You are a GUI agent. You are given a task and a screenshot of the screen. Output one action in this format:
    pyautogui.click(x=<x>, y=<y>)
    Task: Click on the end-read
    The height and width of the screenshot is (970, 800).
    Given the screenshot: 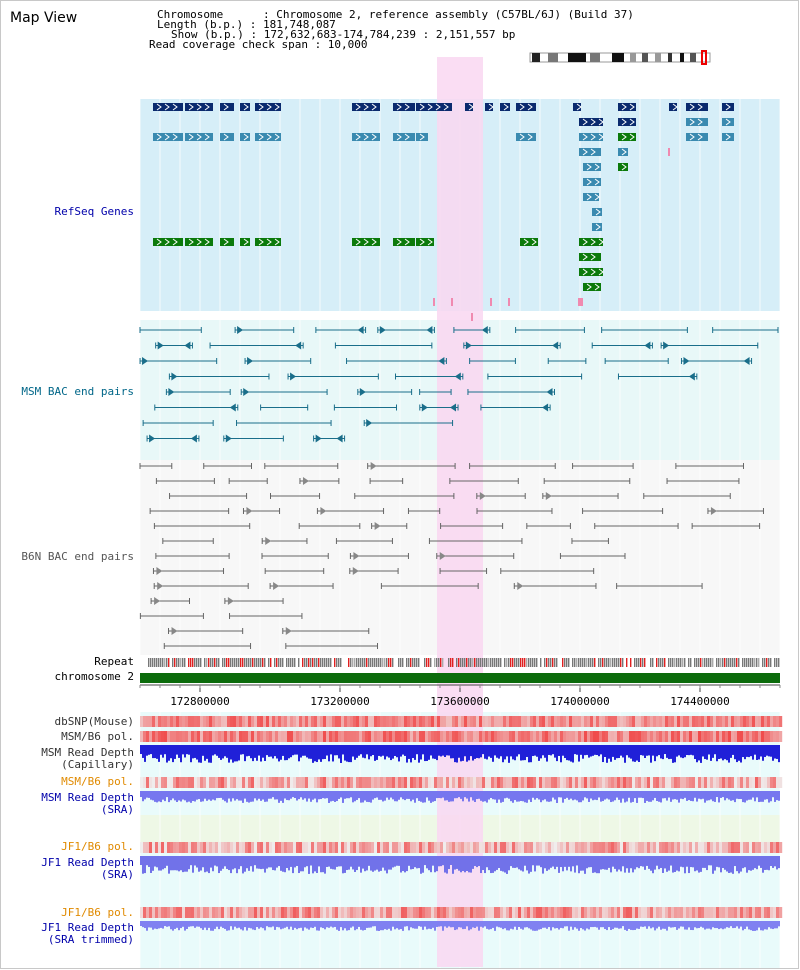 What is the action you would take?
    pyautogui.click(x=442, y=556)
    